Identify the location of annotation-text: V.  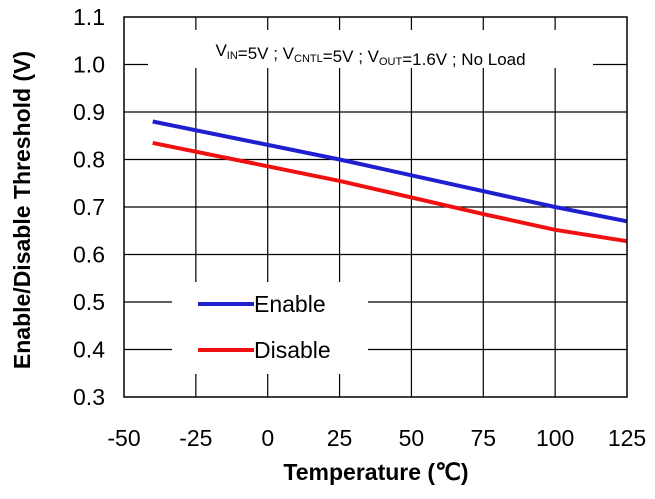
(221, 50).